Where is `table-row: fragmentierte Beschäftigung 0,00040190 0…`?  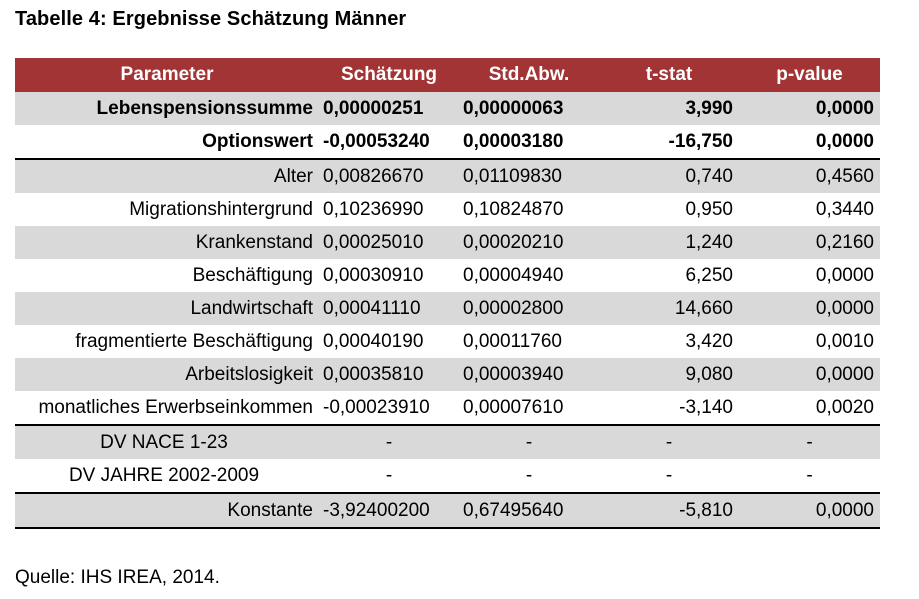
table-row: fragmentierte Beschäftigung 0,00040190 0… is located at coordinates (447, 341).